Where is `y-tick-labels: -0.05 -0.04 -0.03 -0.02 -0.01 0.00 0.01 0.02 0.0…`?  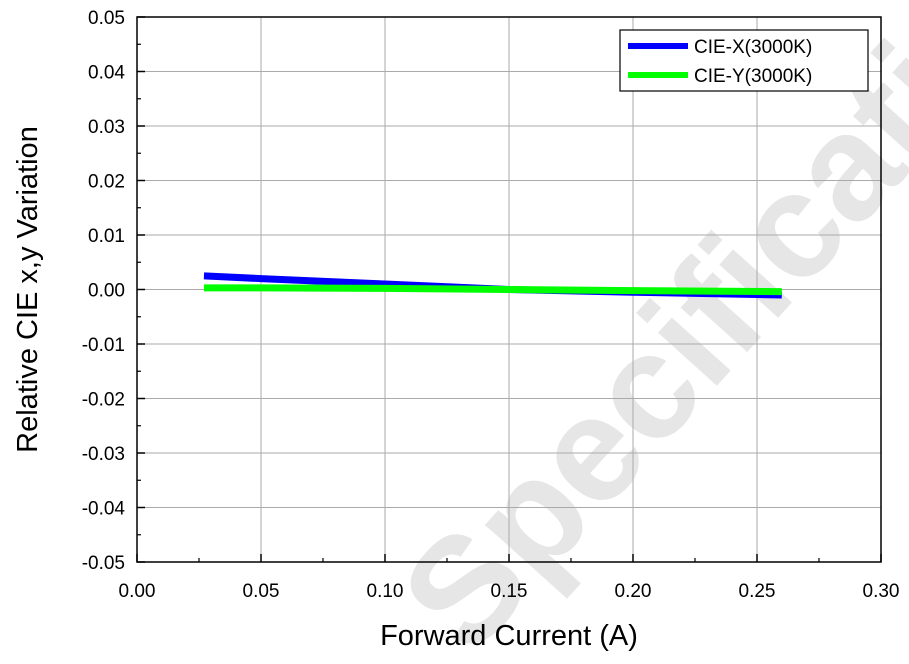
y-tick-labels: -0.05 -0.04 -0.03 -0.02 -0.01 0.00 0.01 0.02 0.0… is located at coordinates (104, 291).